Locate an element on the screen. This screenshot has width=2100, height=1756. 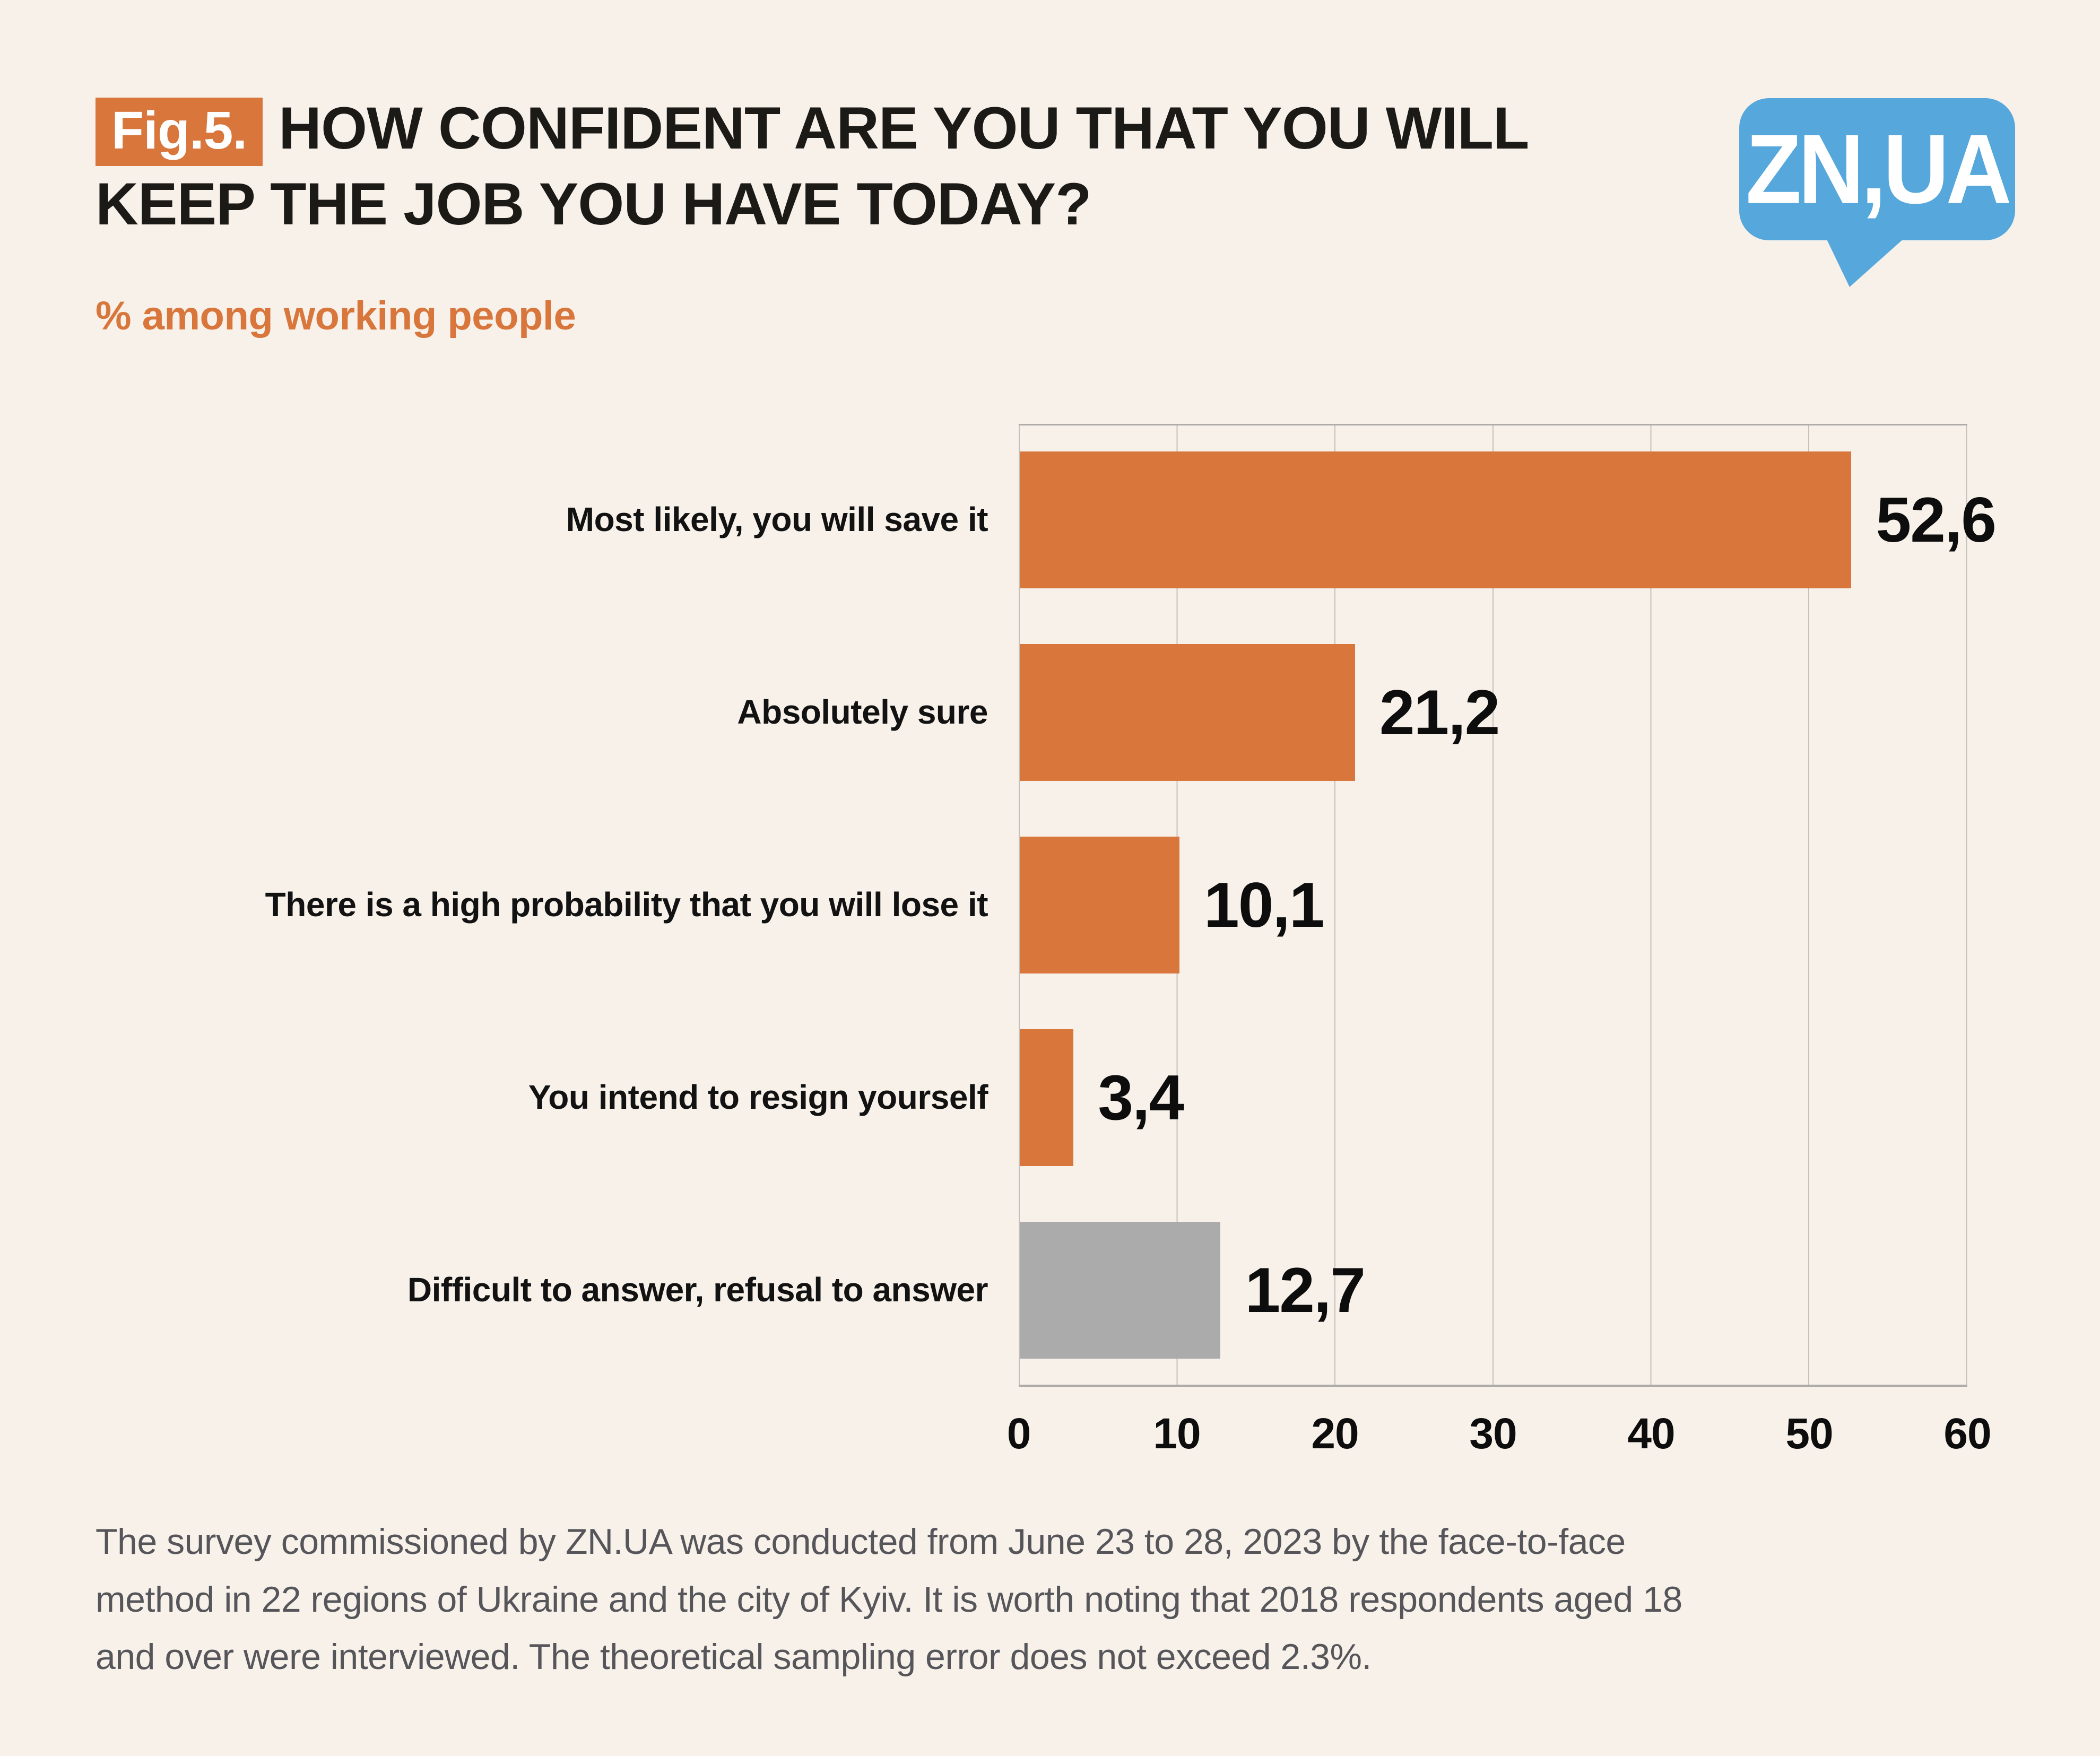
title-line-2: KEEP THE JOB YOU HAVE TODAY? is located at coordinates (593, 204).